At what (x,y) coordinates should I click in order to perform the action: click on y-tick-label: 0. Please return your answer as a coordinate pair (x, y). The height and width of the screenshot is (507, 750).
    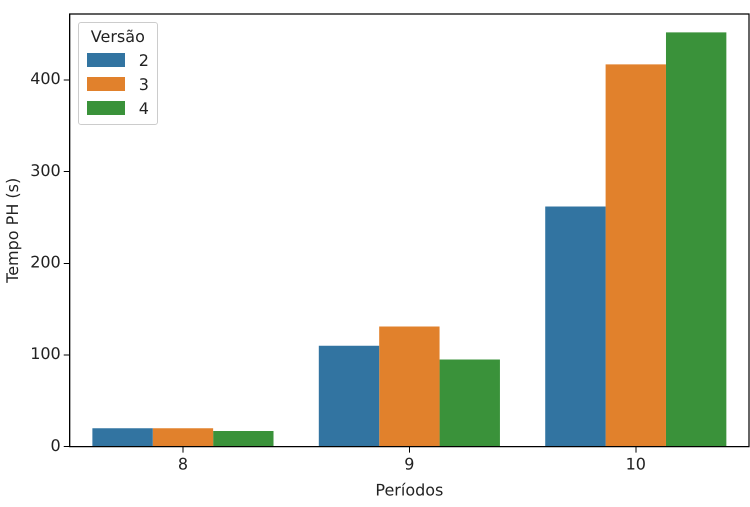
    Looking at the image, I should click on (55, 445).